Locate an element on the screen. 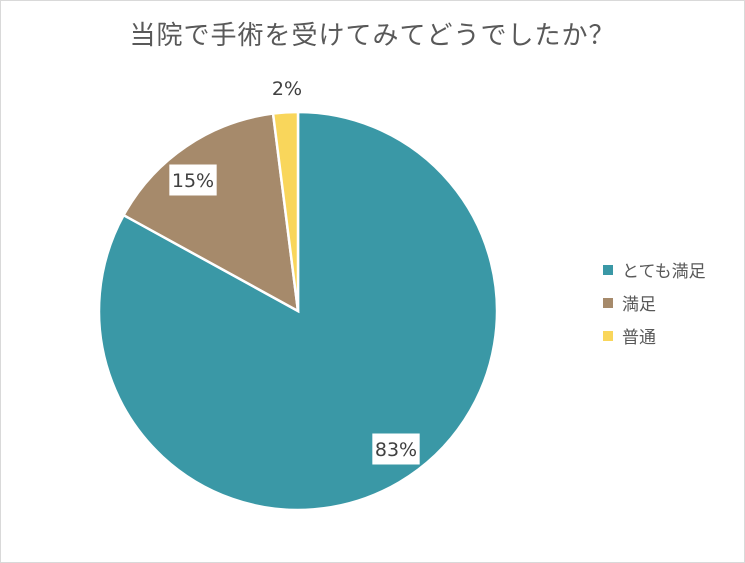 Image resolution: width=745 pixels, height=563 pixels. slice-satisfied is located at coordinates (210, 213).